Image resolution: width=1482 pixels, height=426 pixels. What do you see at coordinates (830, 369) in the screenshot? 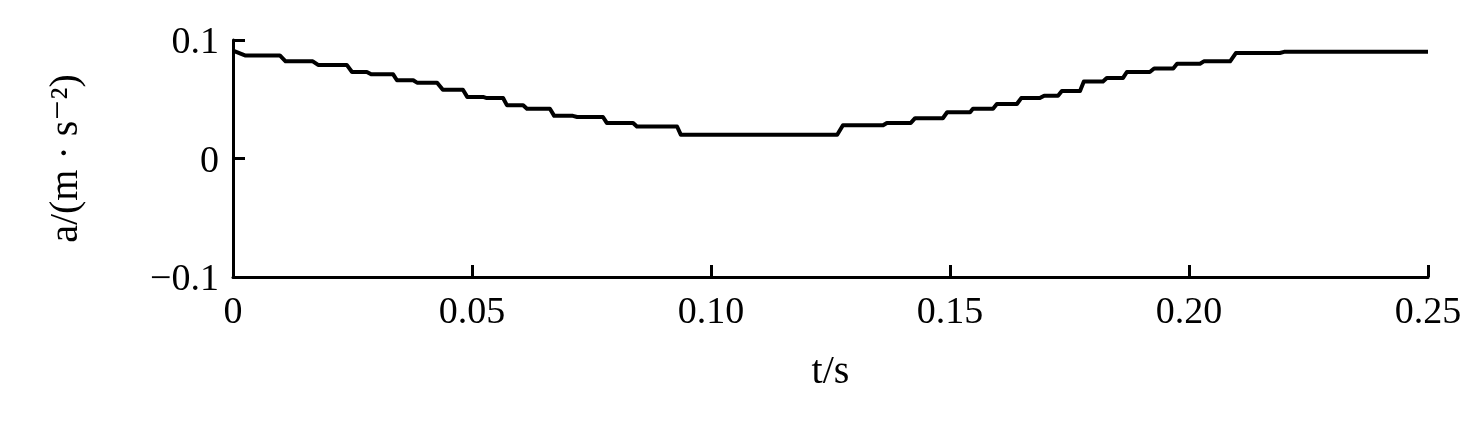
I see `x-axis-title: t/s` at bounding box center [830, 369].